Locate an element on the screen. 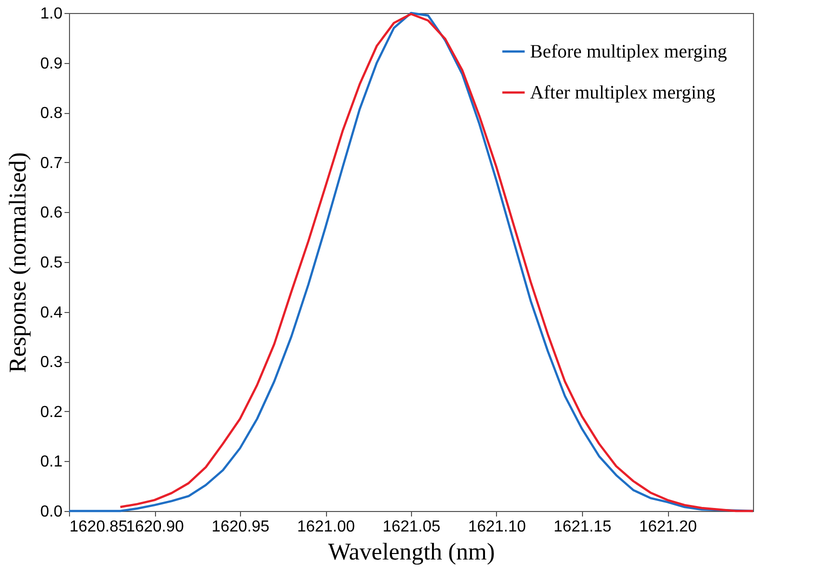  y-tick-label: 0.5 is located at coordinates (51, 263).